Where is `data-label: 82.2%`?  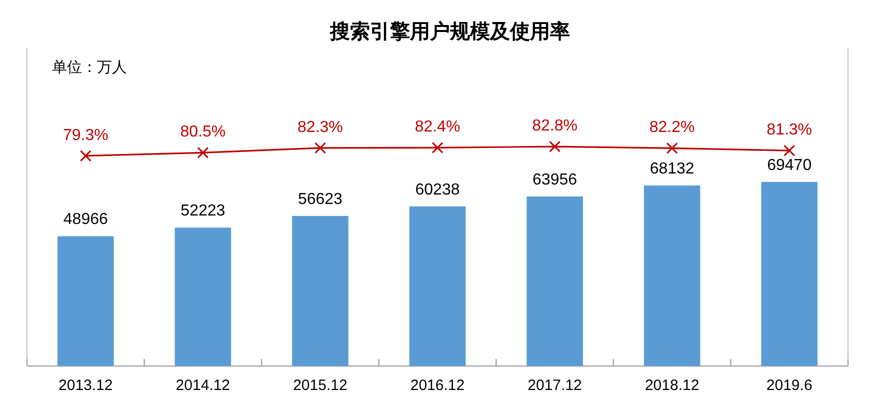
data-label: 82.2% is located at coordinates (672, 127).